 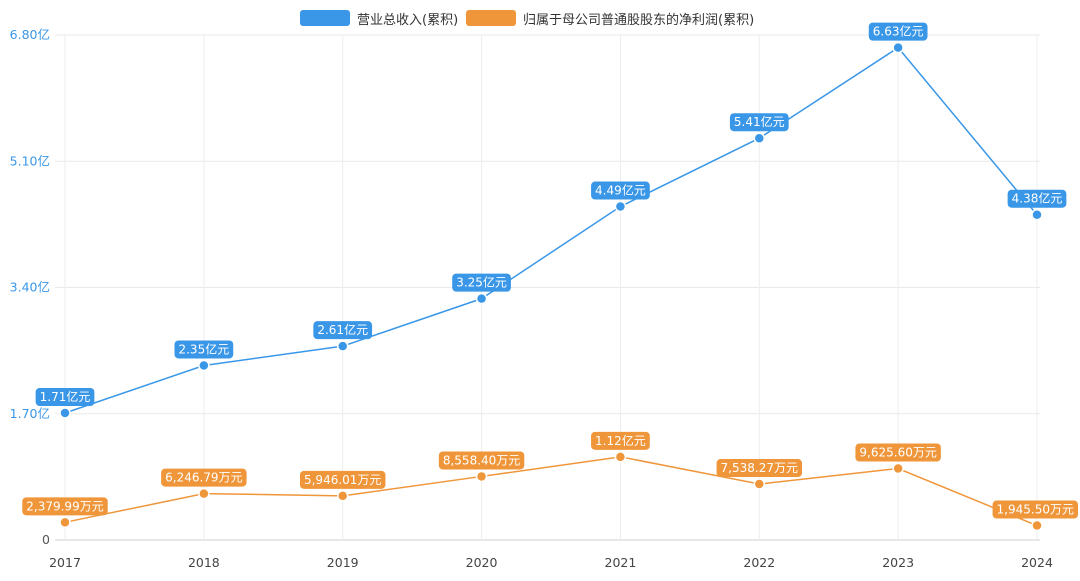 I want to click on legend-swatch-net-profit, so click(x=491, y=18).